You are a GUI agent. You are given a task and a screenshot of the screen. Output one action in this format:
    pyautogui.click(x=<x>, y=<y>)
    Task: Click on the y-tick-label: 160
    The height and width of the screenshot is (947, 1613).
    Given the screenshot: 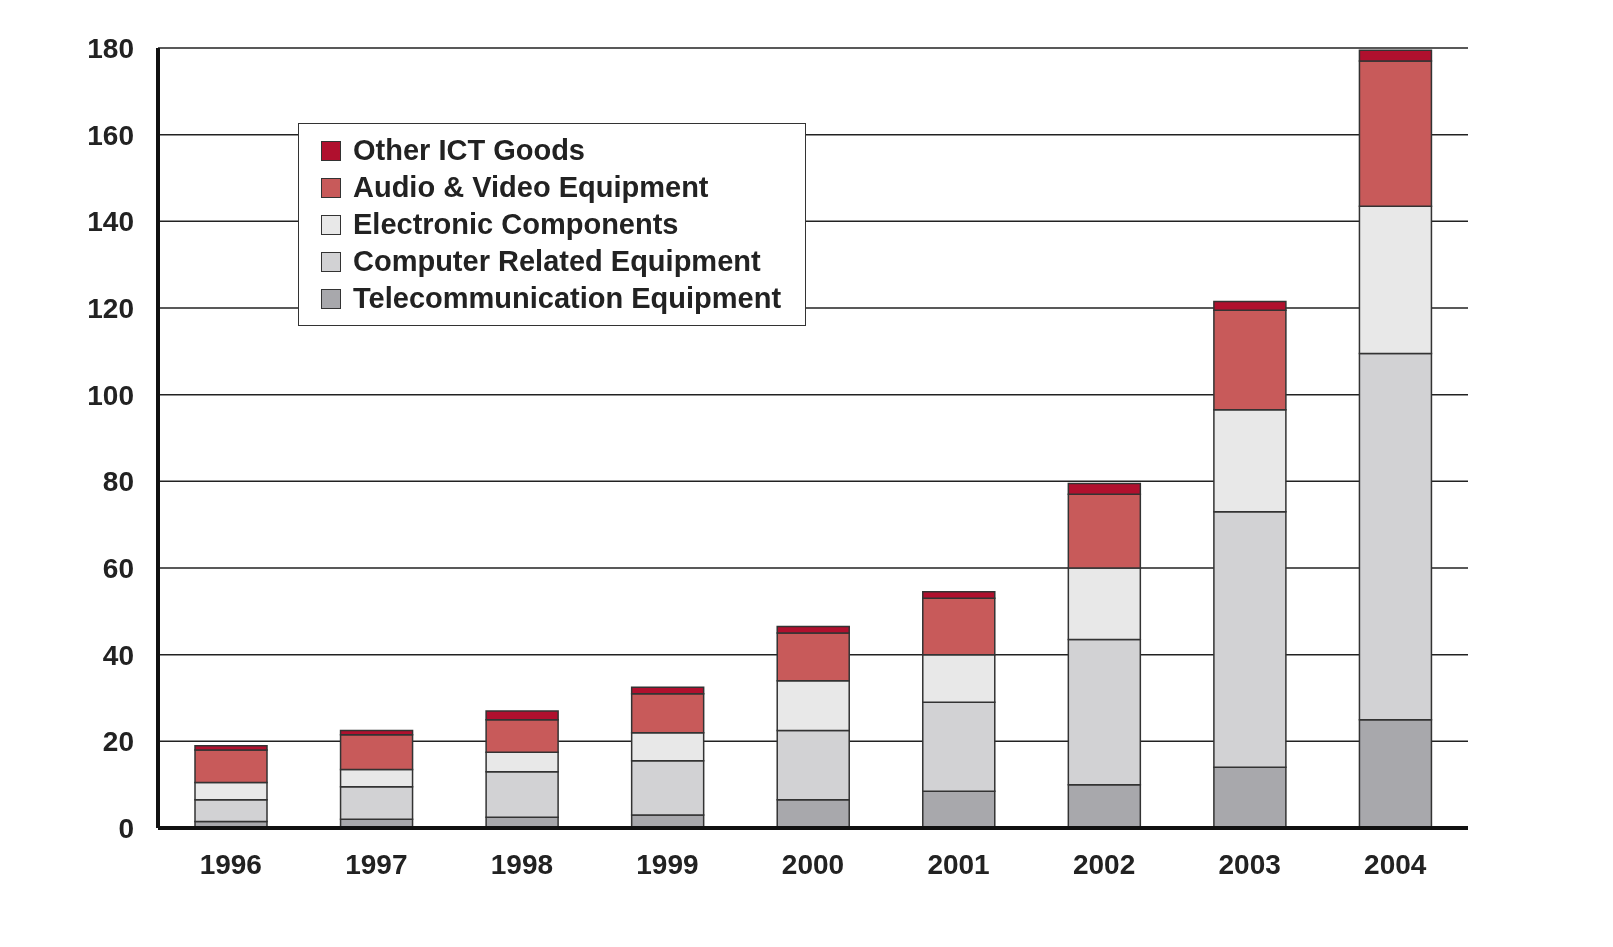 What is the action you would take?
    pyautogui.click(x=110, y=135)
    